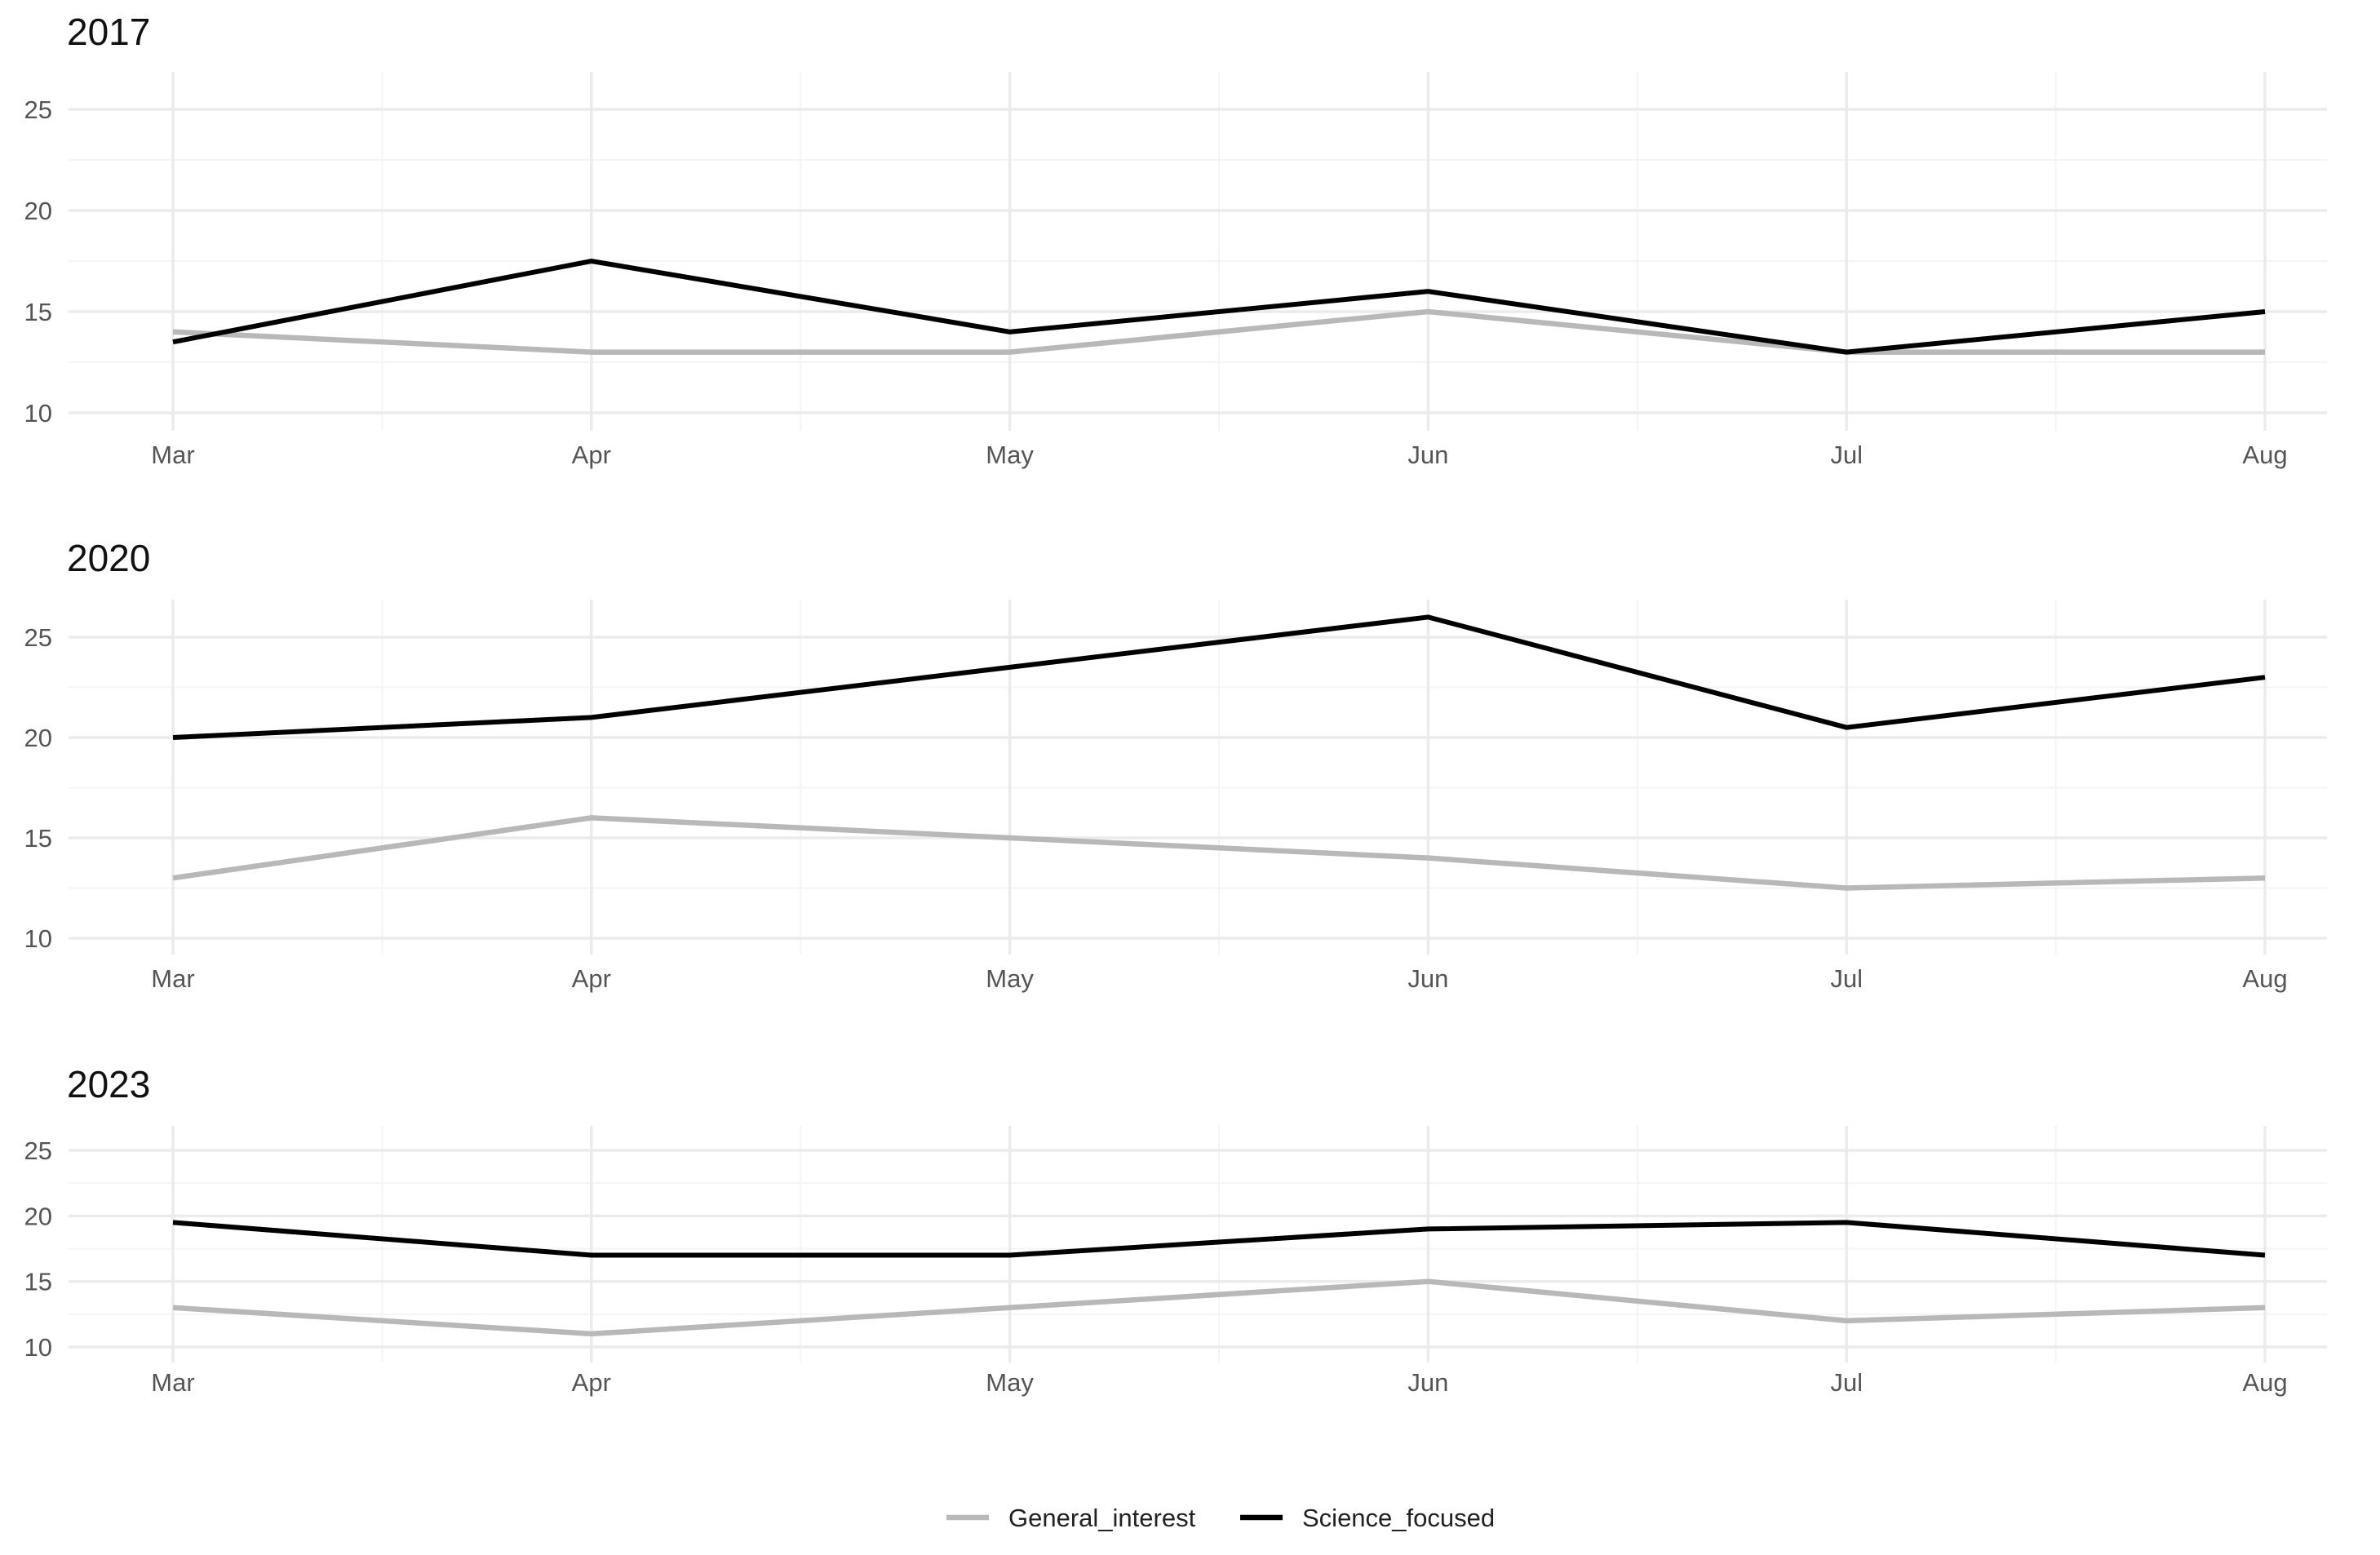  I want to click on legend-label-Science_focused: Science_focused, so click(1398, 1518).